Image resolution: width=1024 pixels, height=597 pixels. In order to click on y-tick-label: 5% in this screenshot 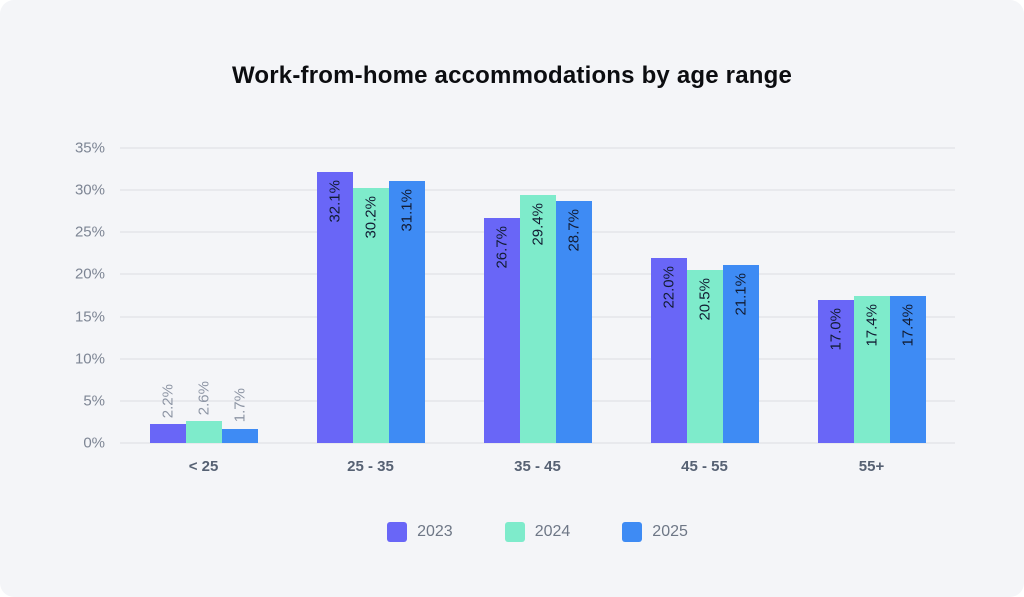, I will do `click(94, 401)`.